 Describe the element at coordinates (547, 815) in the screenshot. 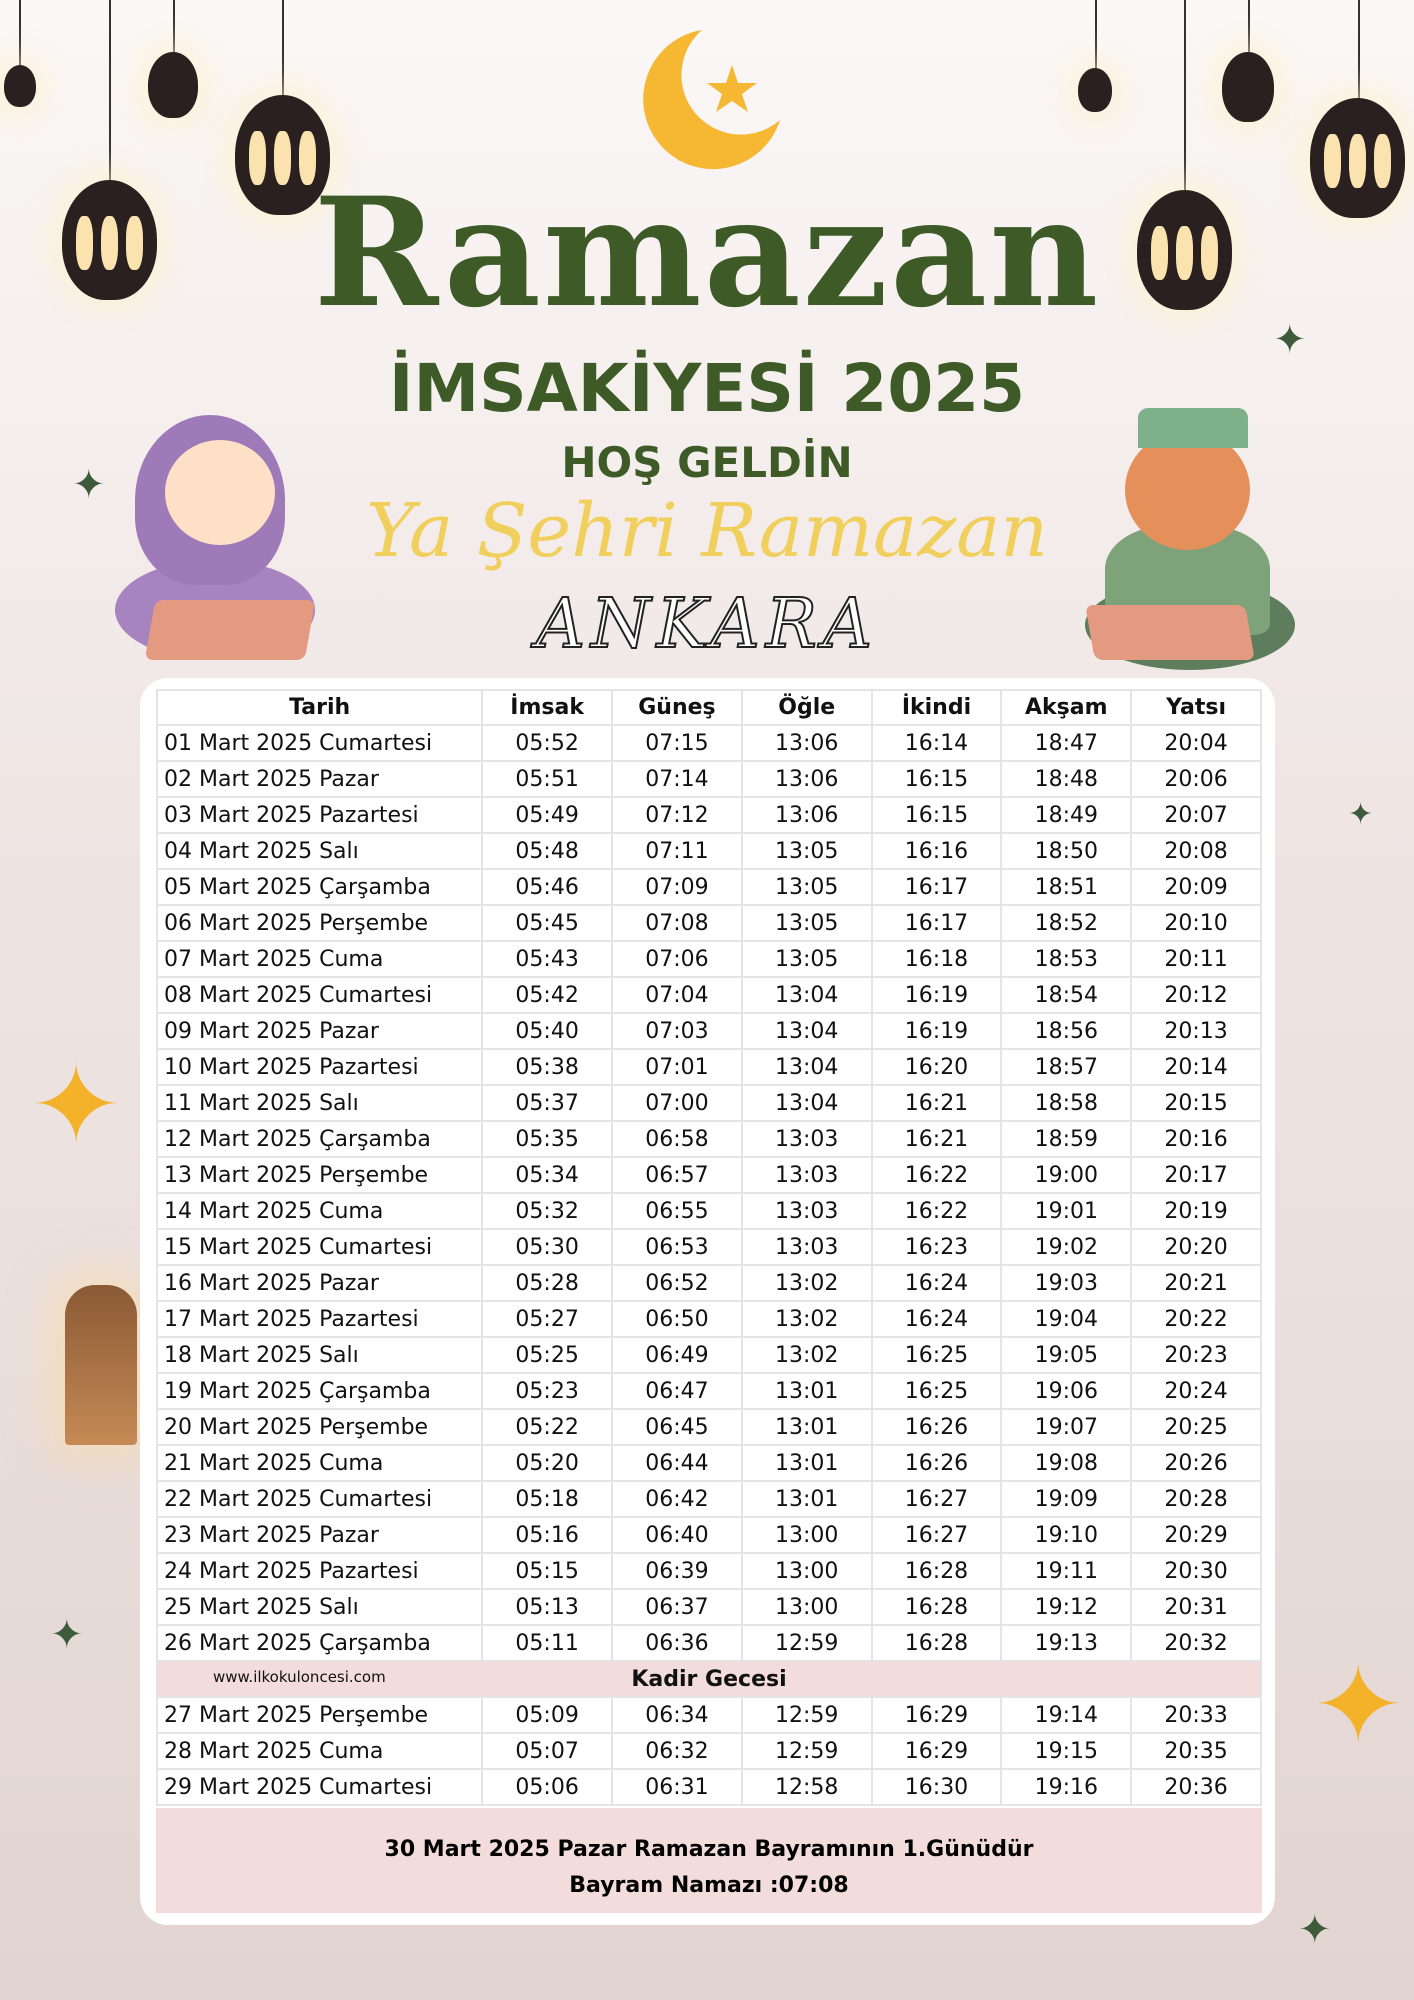

I see `time-cell: 05:49` at that location.